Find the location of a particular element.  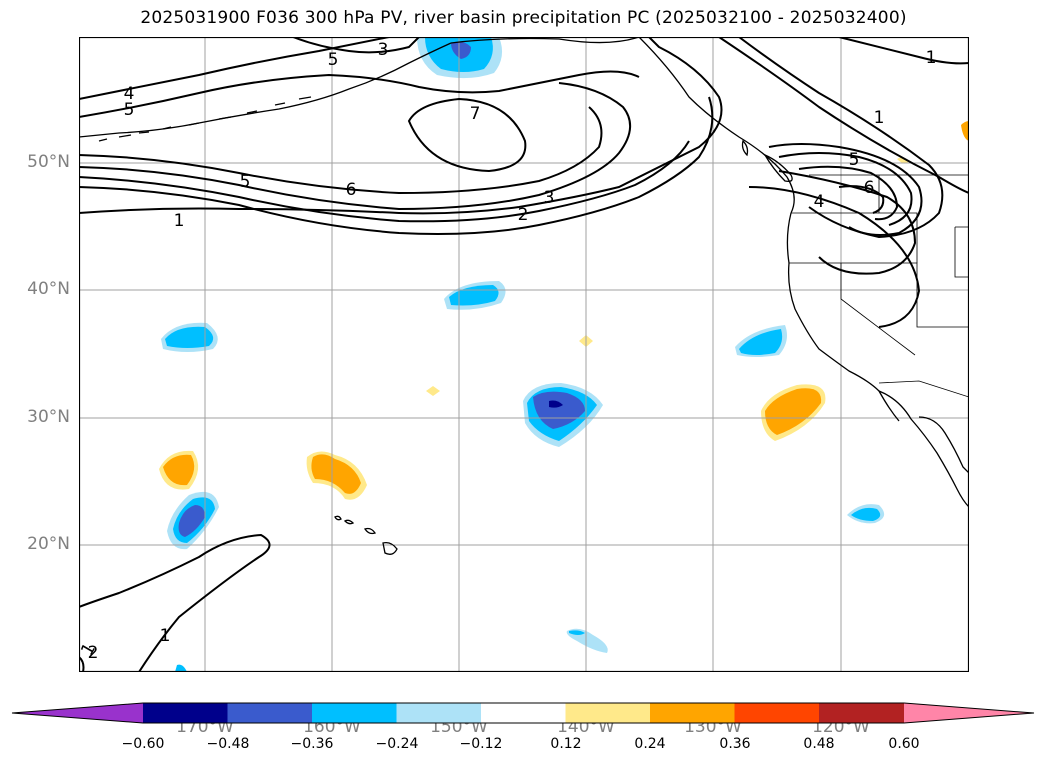

state-border-east is located at coordinates (961, 252).